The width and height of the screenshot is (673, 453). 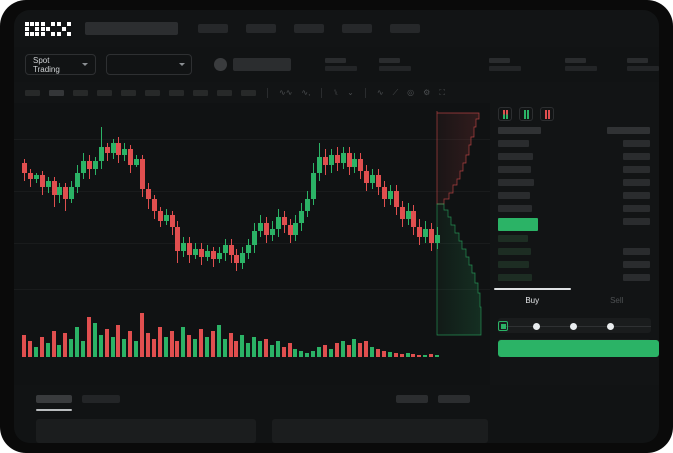 What do you see at coordinates (574, 133) in the screenshot?
I see `order-book-header-row` at bounding box center [574, 133].